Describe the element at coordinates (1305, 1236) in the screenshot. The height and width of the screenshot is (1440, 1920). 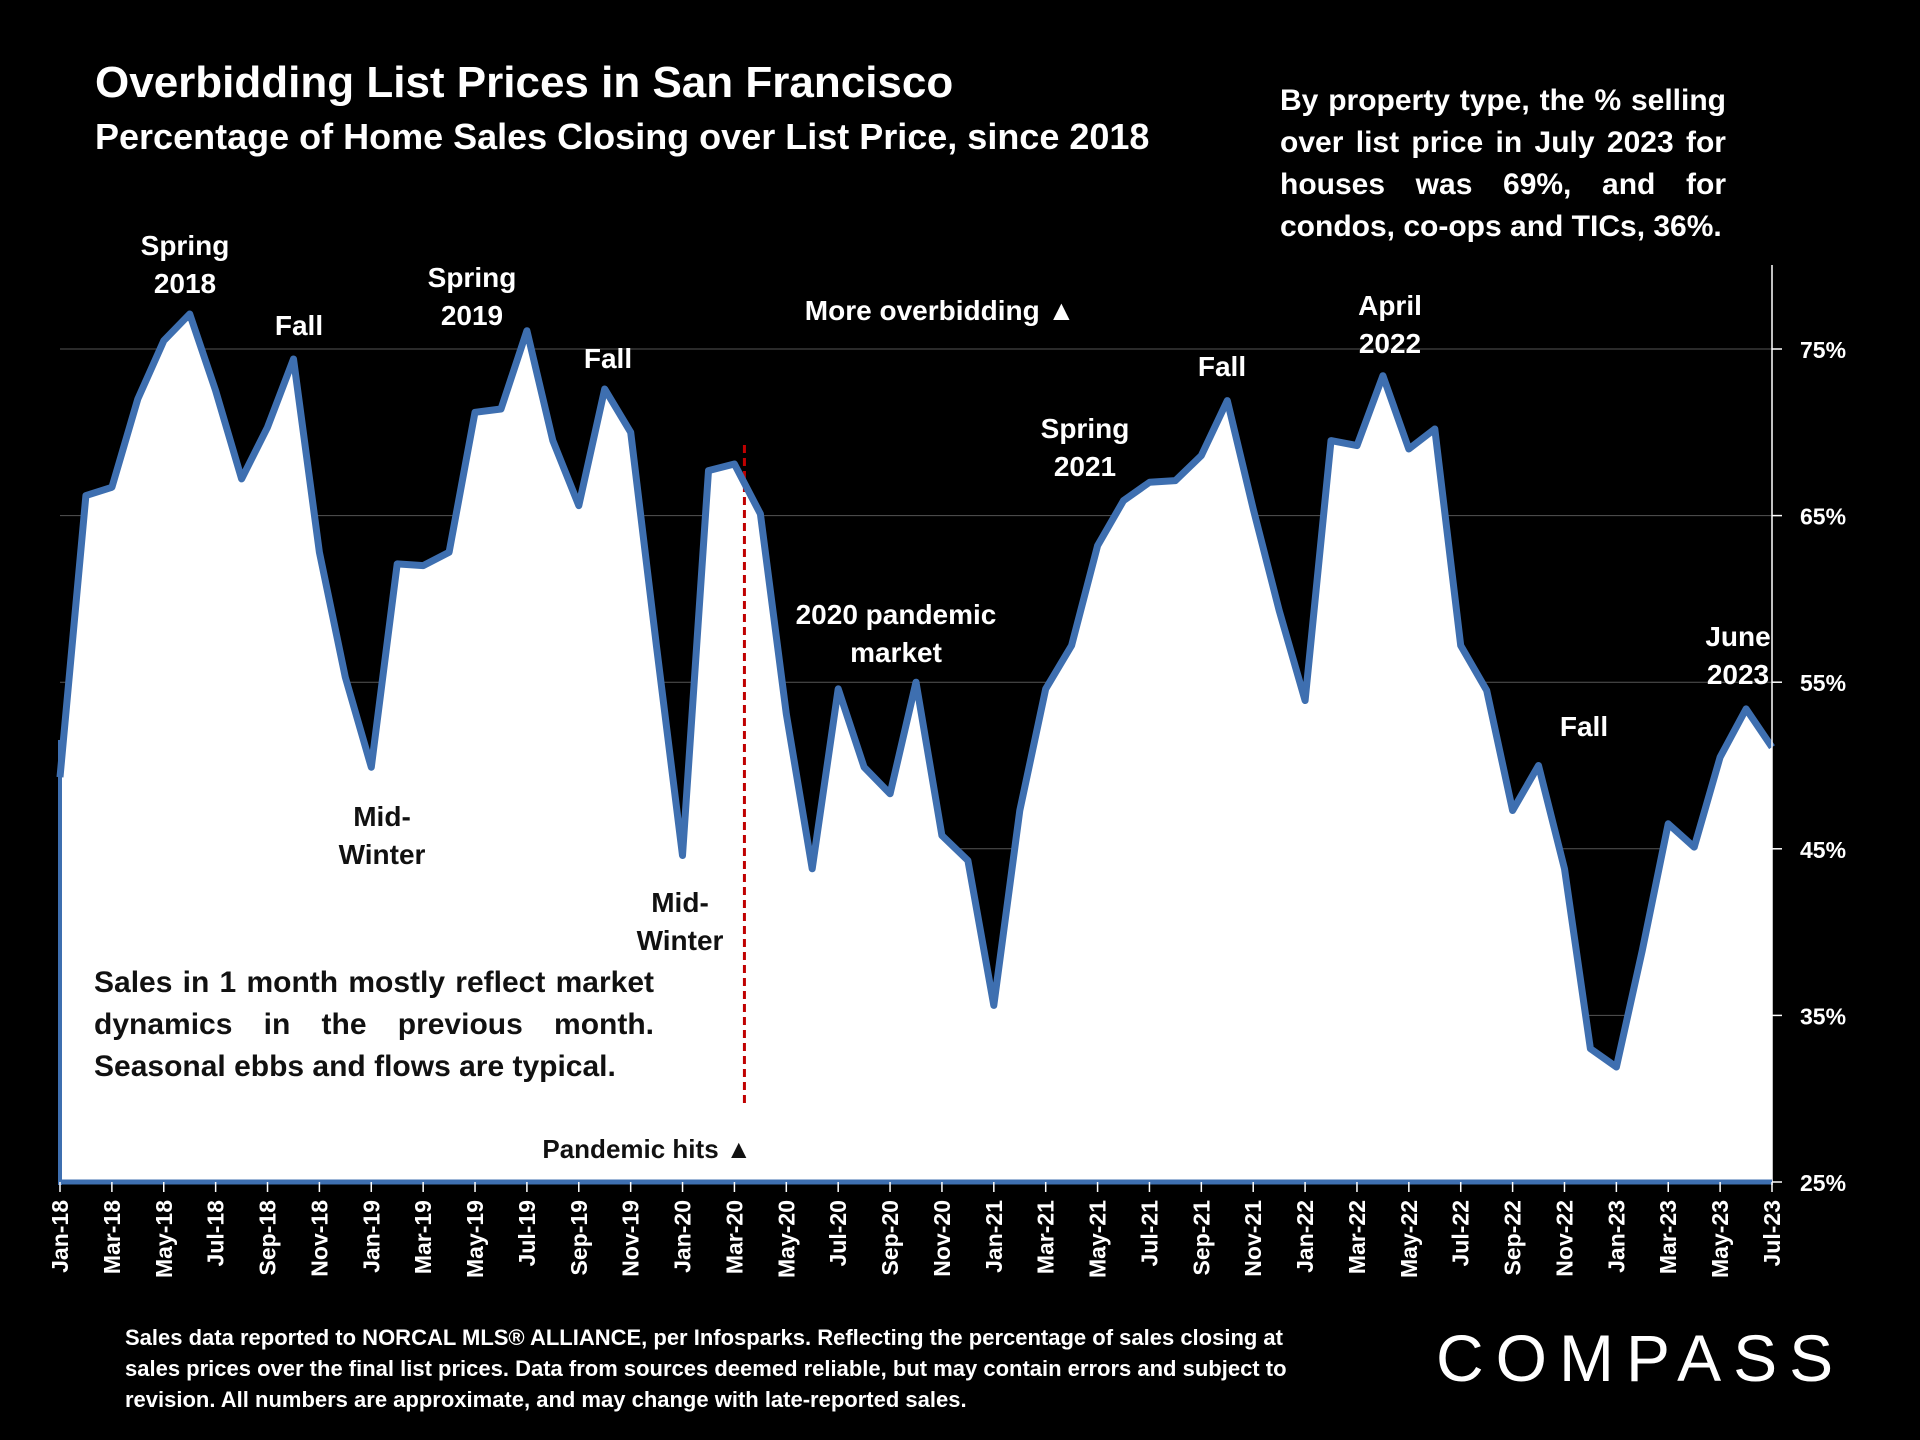
I see `x-tick-label: Jan-22` at that location.